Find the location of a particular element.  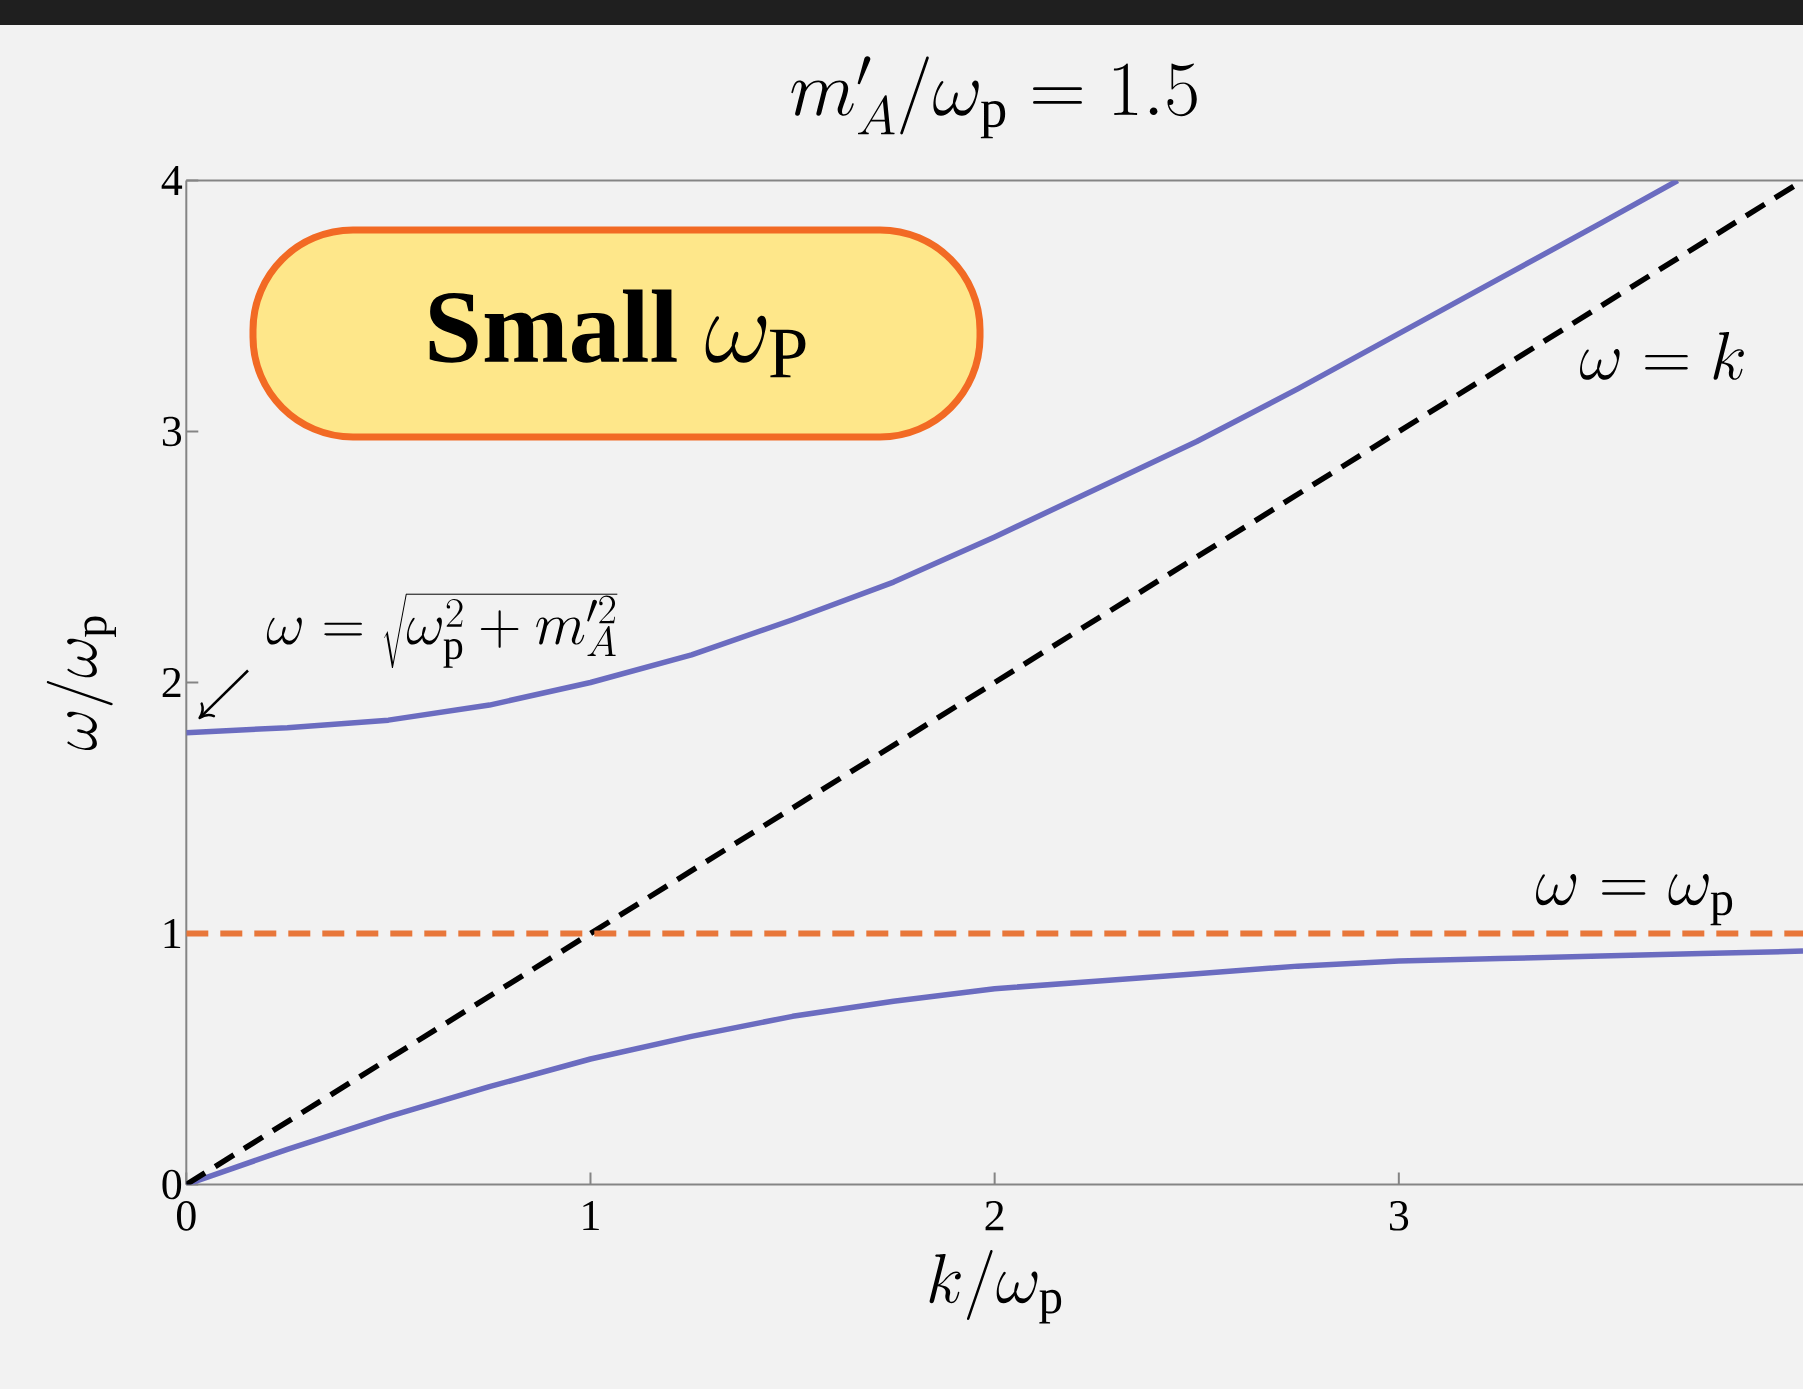

series-label: $\omega = k$ is located at coordinates (1662, 355).